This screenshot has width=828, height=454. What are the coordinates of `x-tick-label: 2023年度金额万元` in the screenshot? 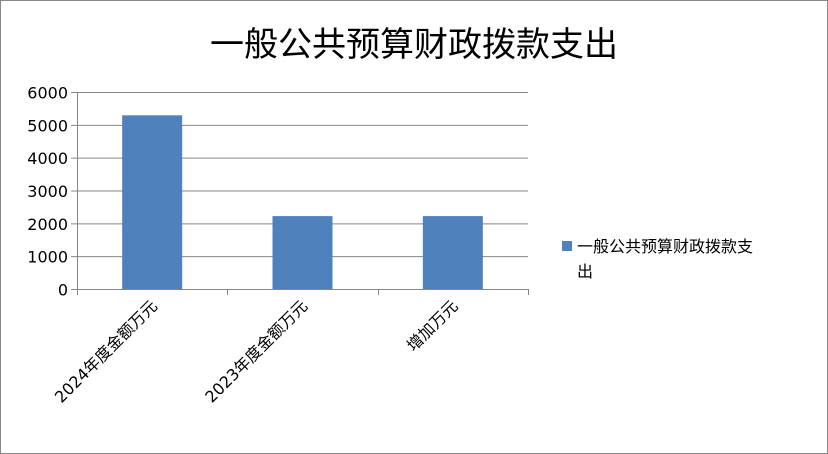 It's located at (256, 351).